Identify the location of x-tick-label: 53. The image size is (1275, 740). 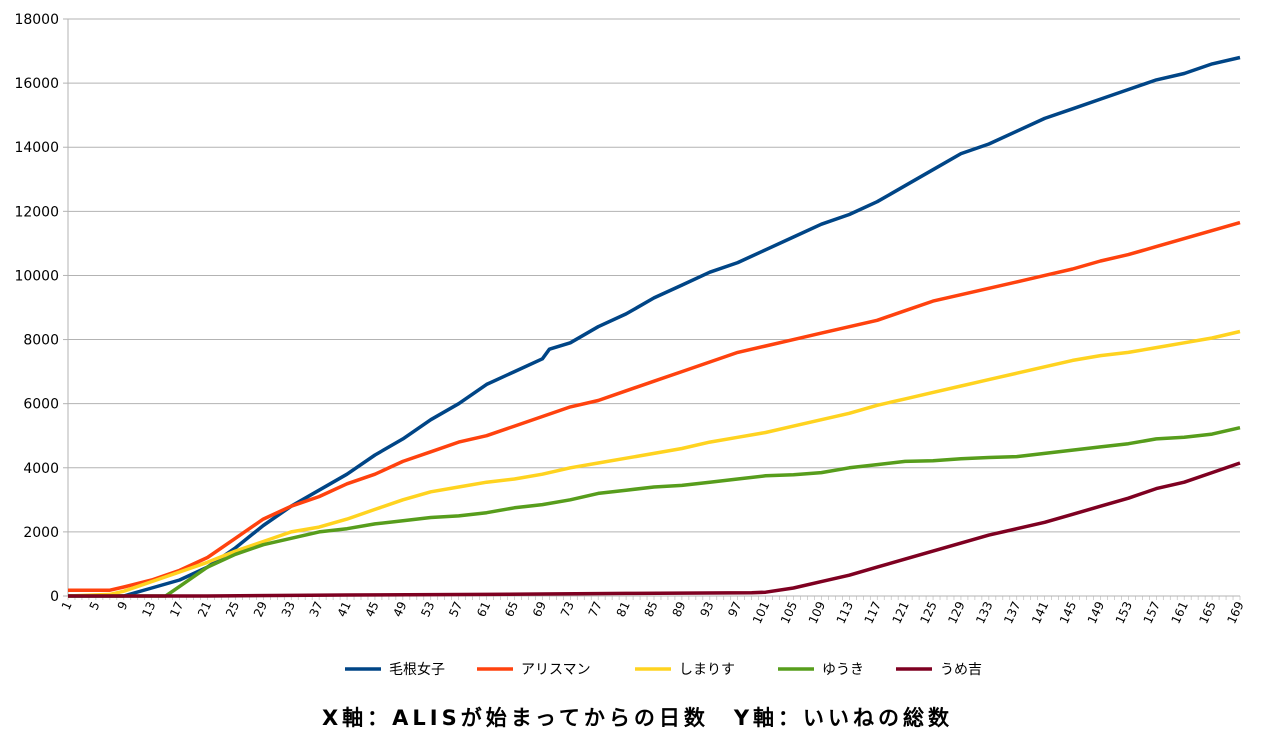
(427, 609).